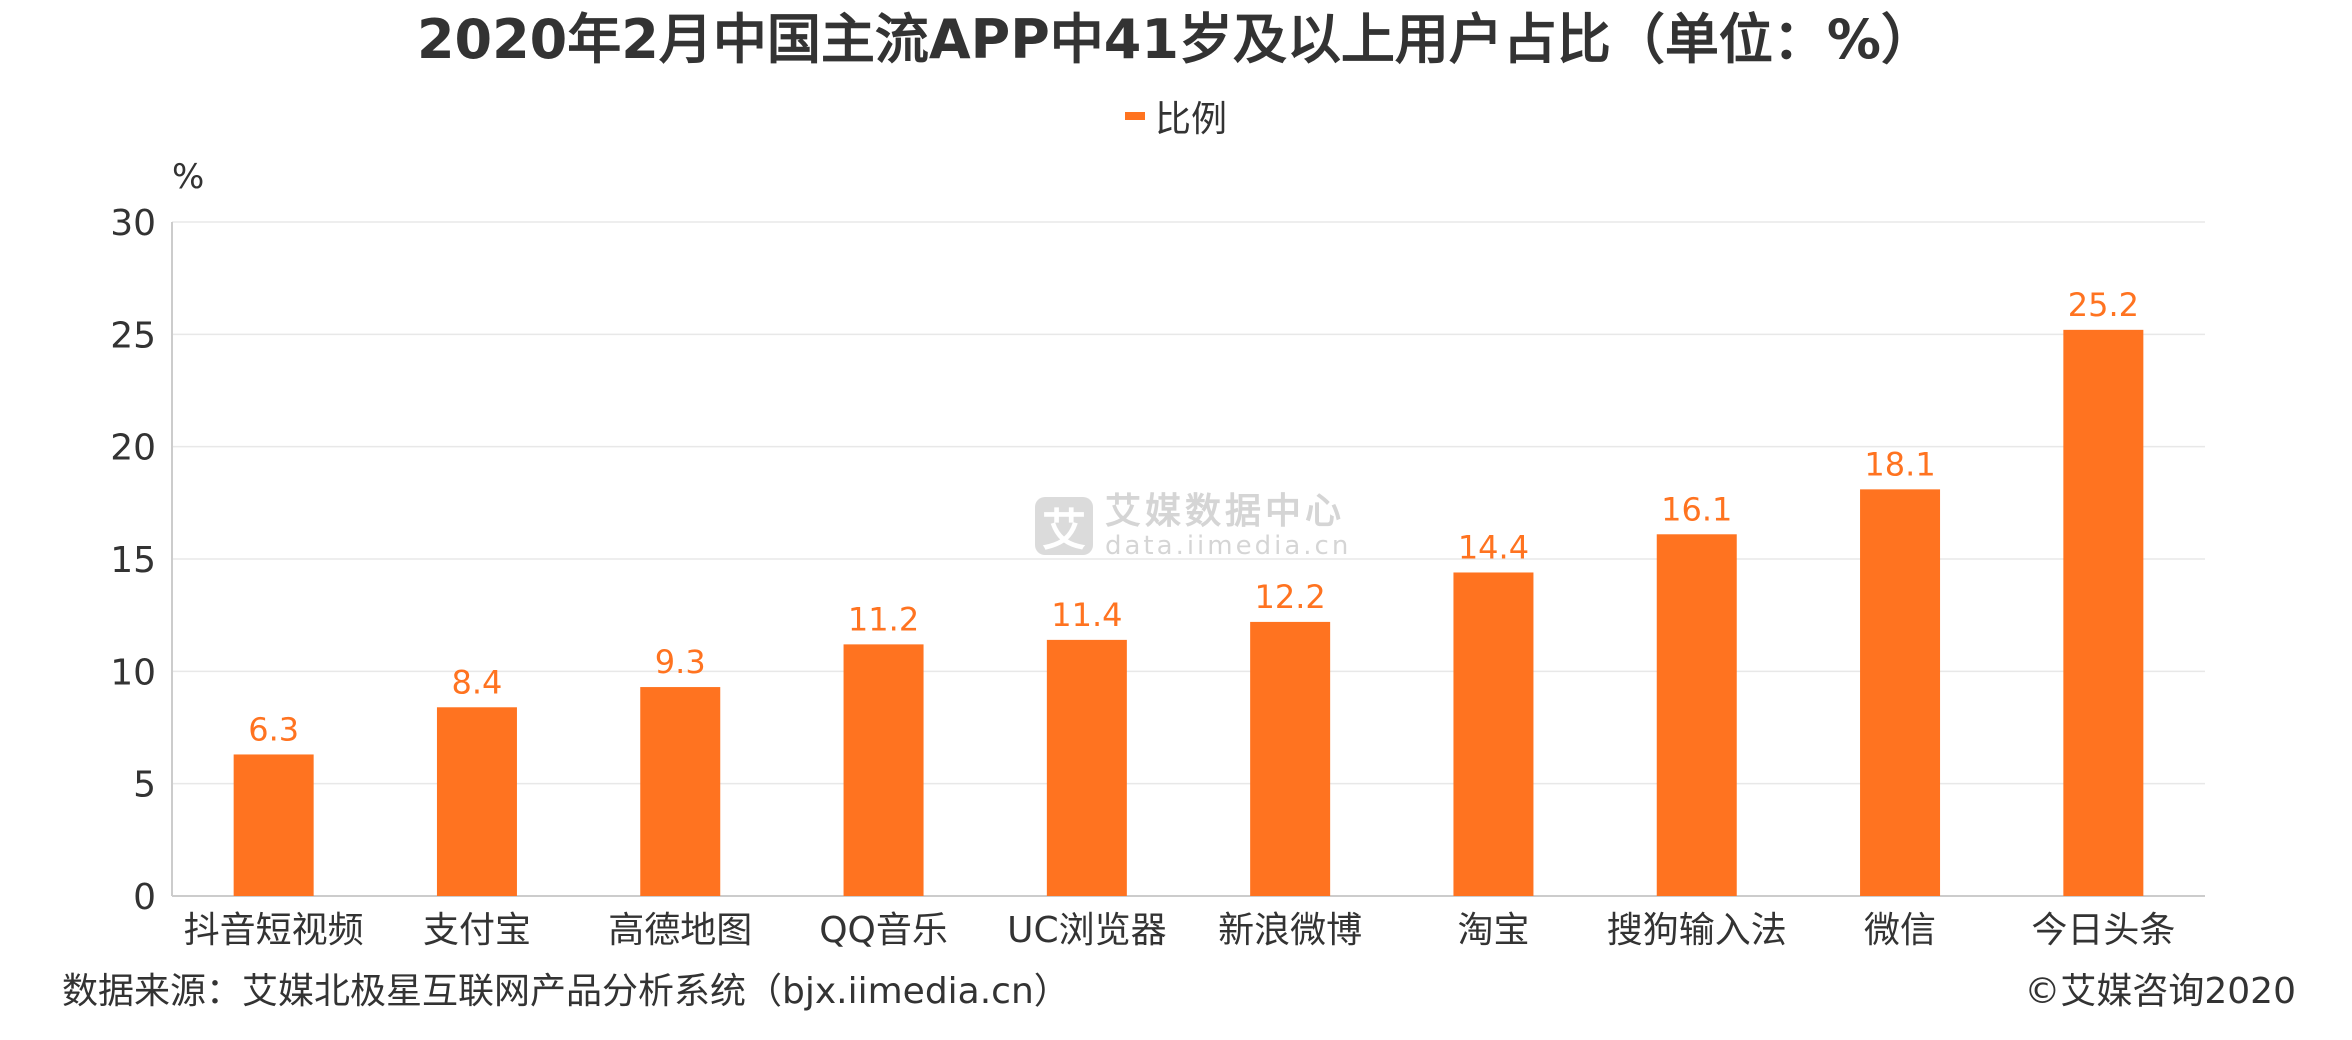  What do you see at coordinates (144, 897) in the screenshot?
I see `y-tick-label: 0` at bounding box center [144, 897].